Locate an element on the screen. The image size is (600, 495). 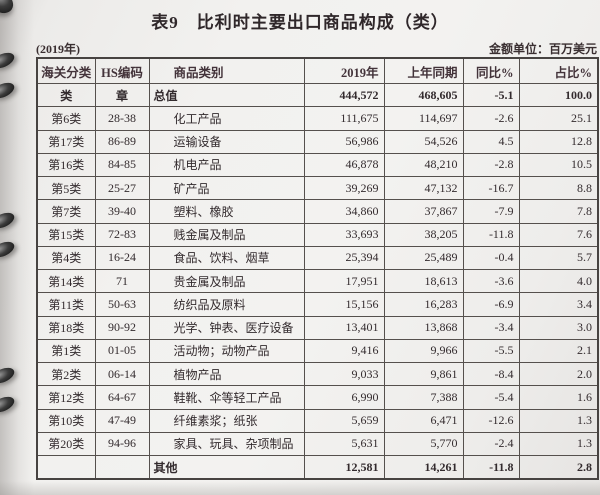
table-cell: 72-83 is located at coordinates (122, 234).